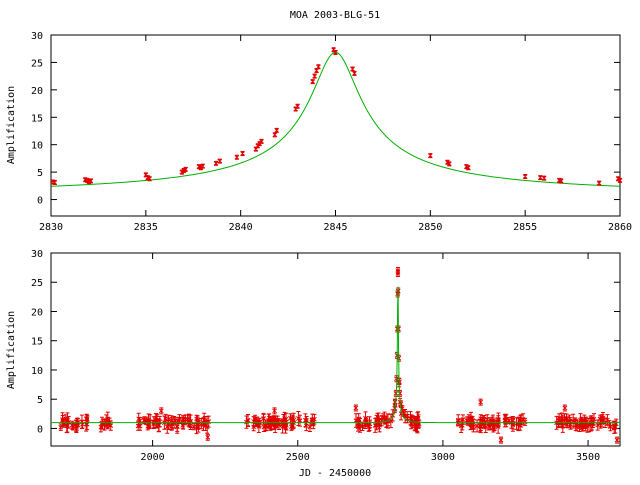  Describe the element at coordinates (430, 227) in the screenshot. I see `x-tick-label: 2850` at that location.